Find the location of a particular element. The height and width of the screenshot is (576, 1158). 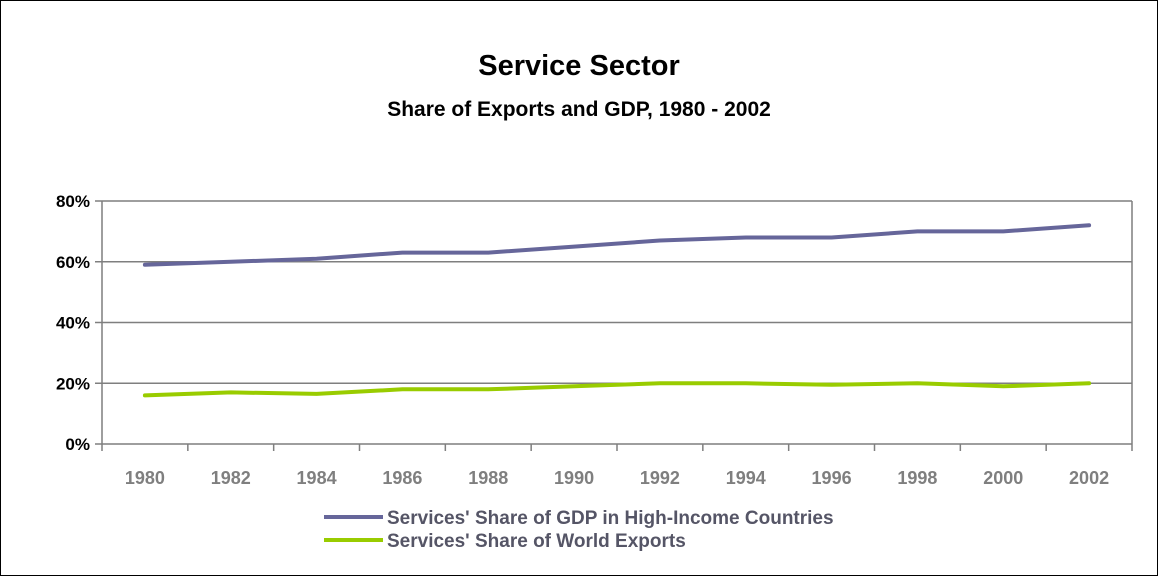

x-tick-label: 1980 is located at coordinates (145, 478).